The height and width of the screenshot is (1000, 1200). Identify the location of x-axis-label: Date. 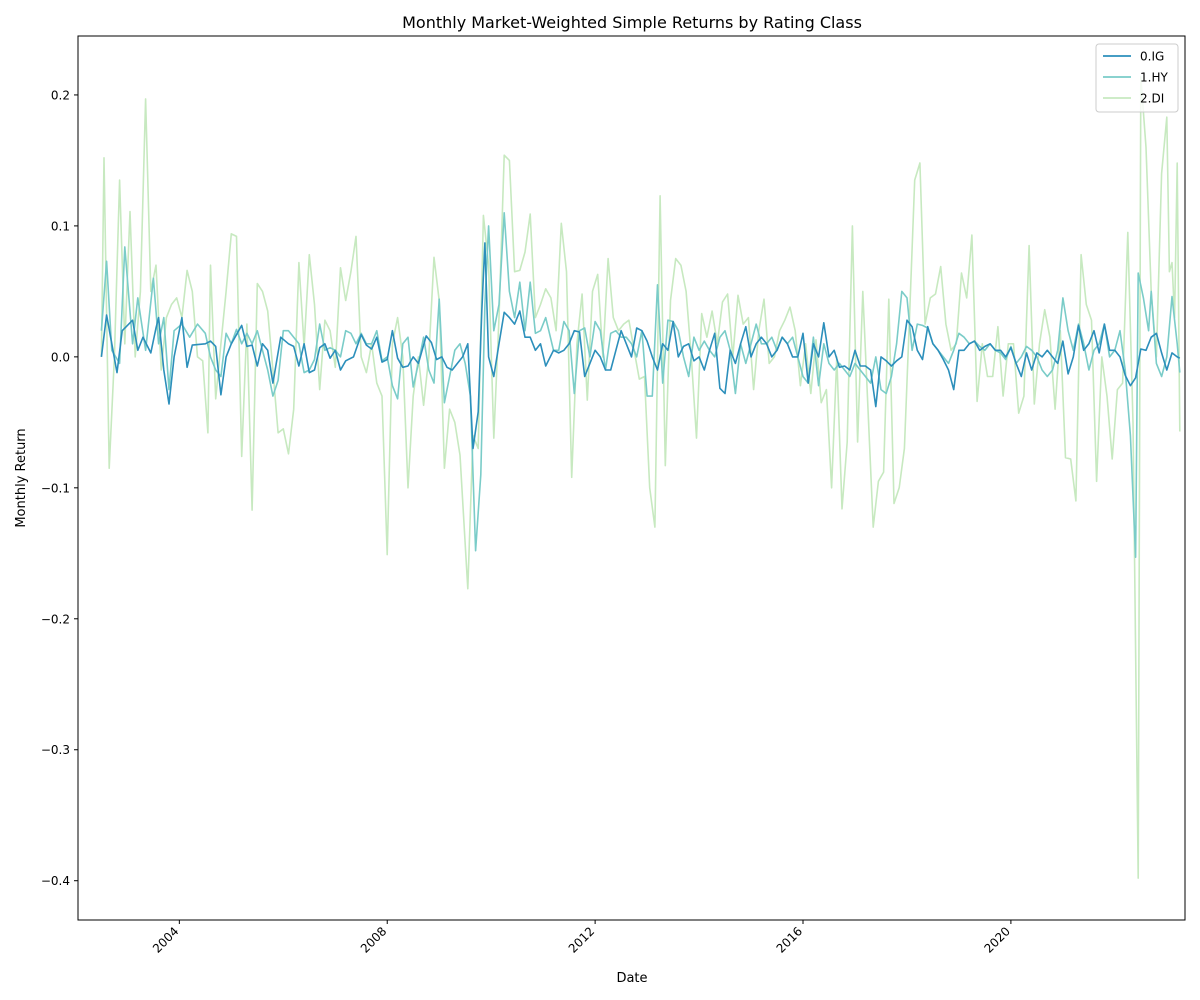
(631, 978).